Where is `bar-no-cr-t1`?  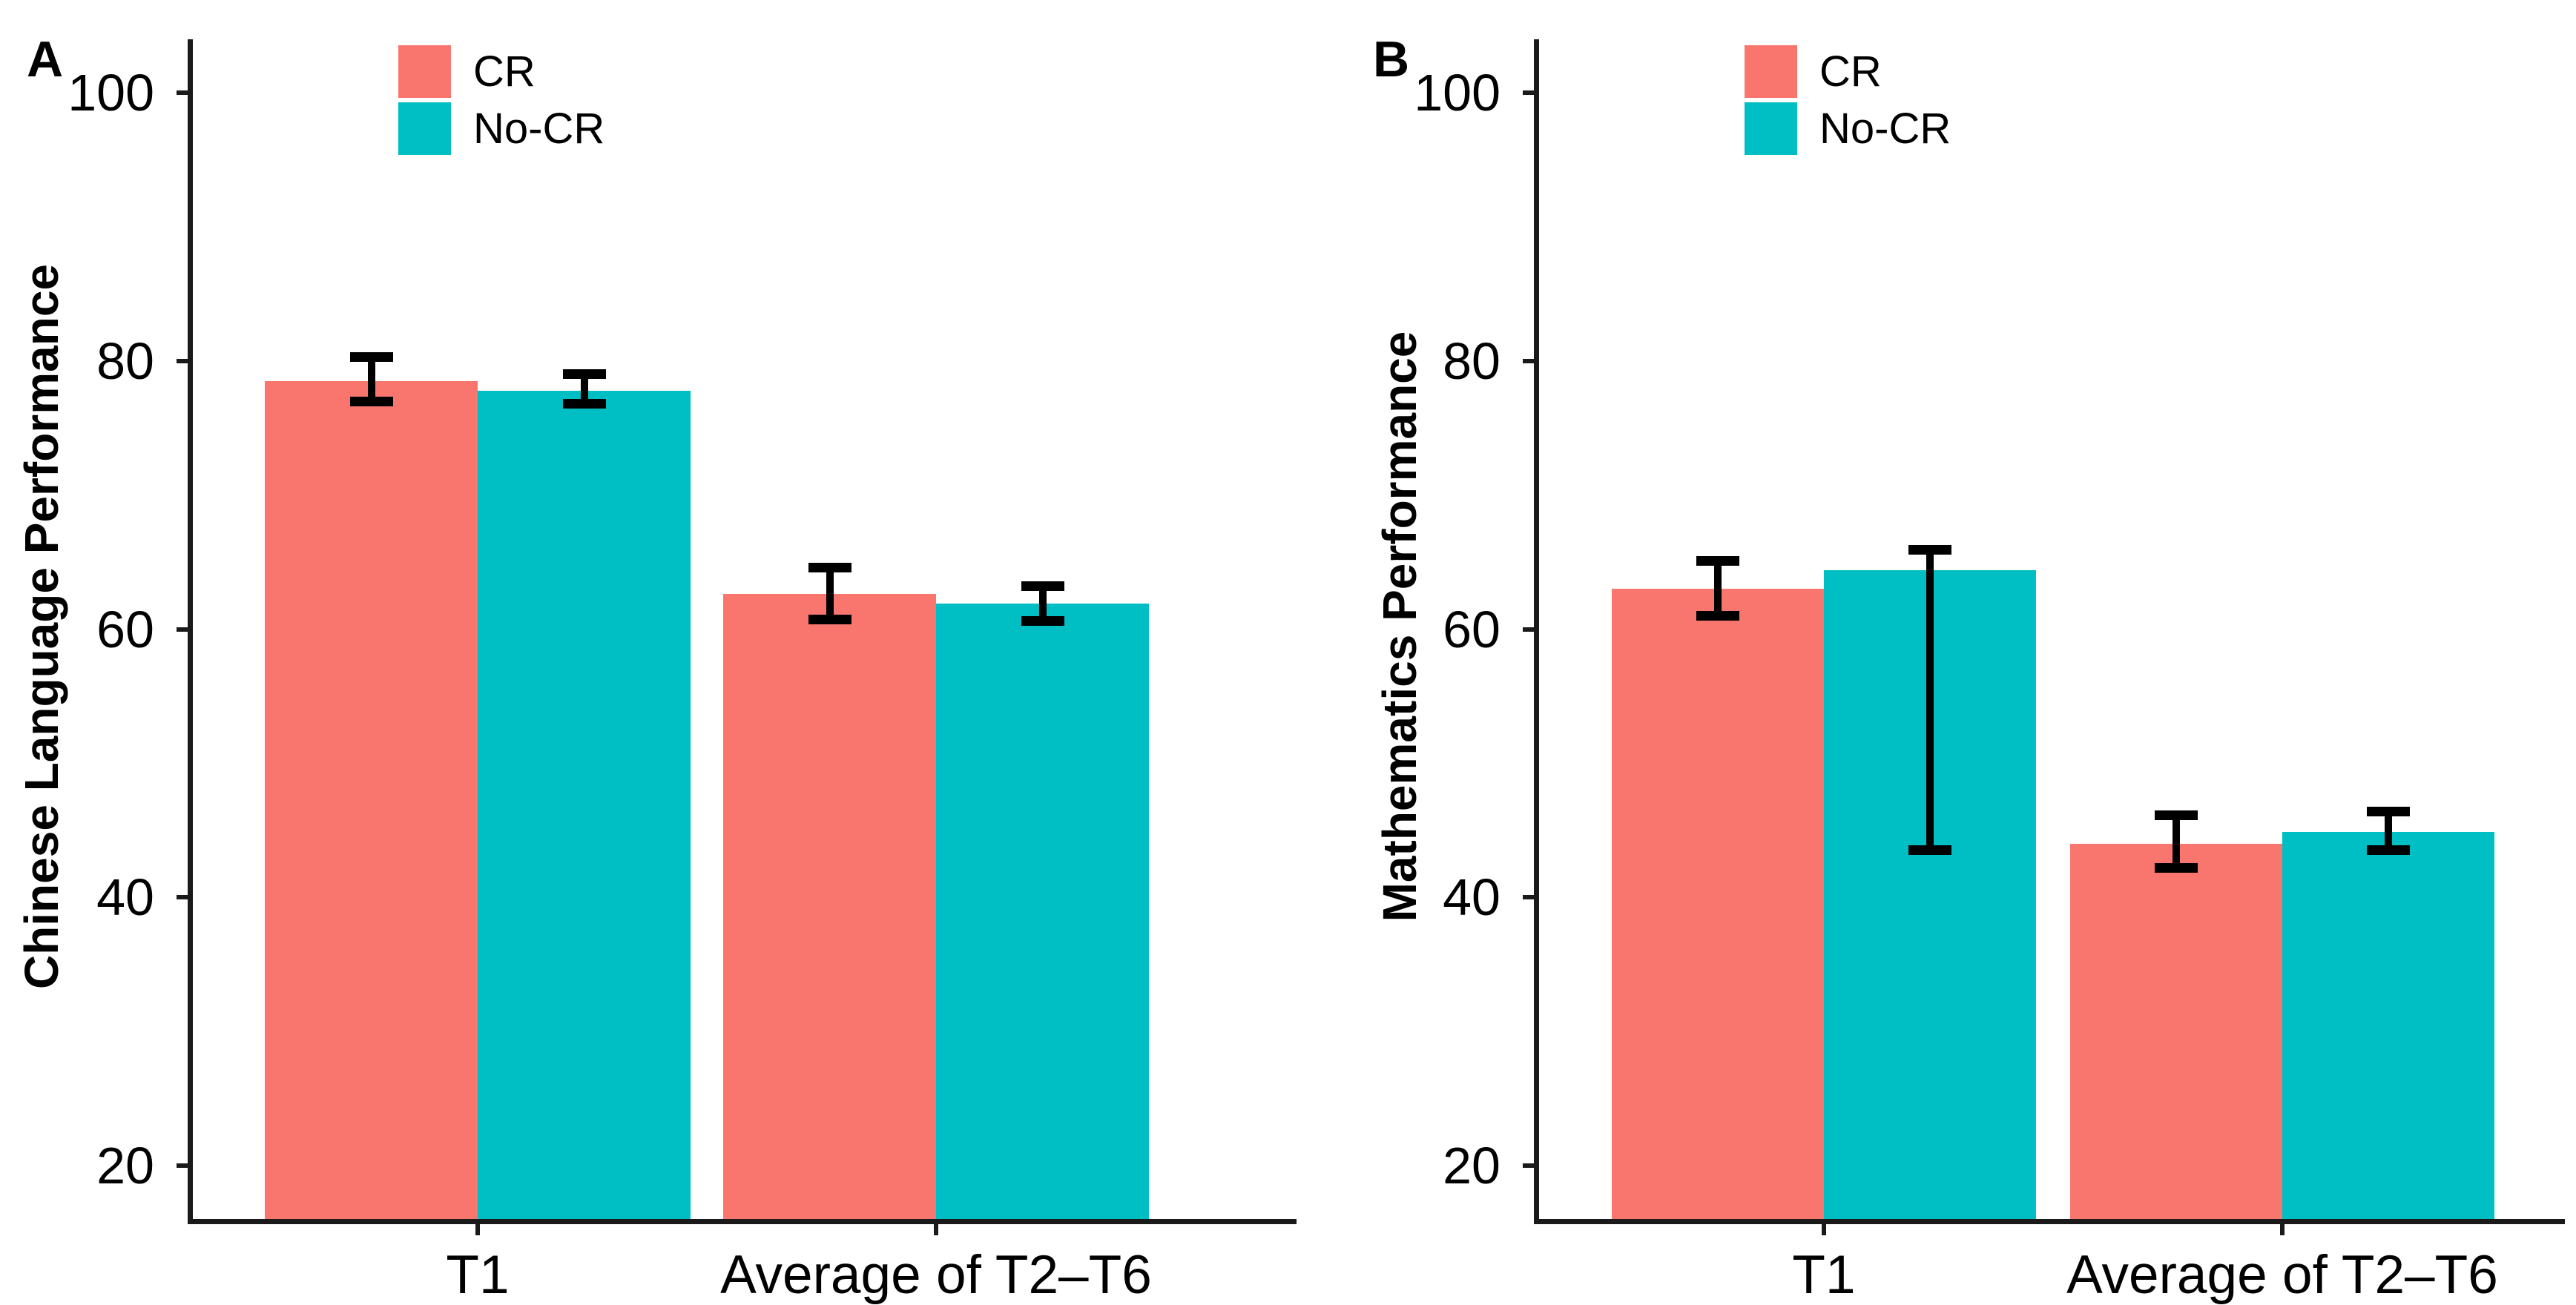 bar-no-cr-t1 is located at coordinates (584, 804).